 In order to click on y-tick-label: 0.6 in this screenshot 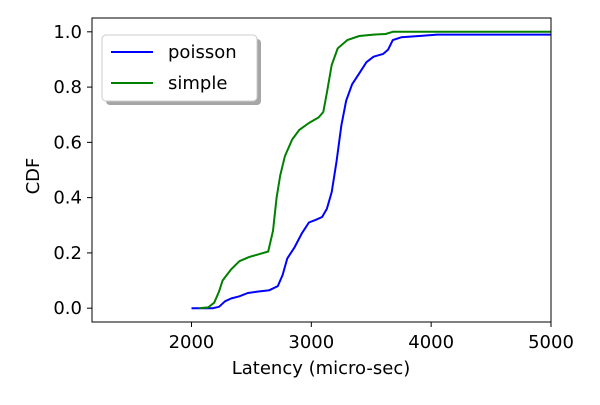, I will do `click(67, 142)`.